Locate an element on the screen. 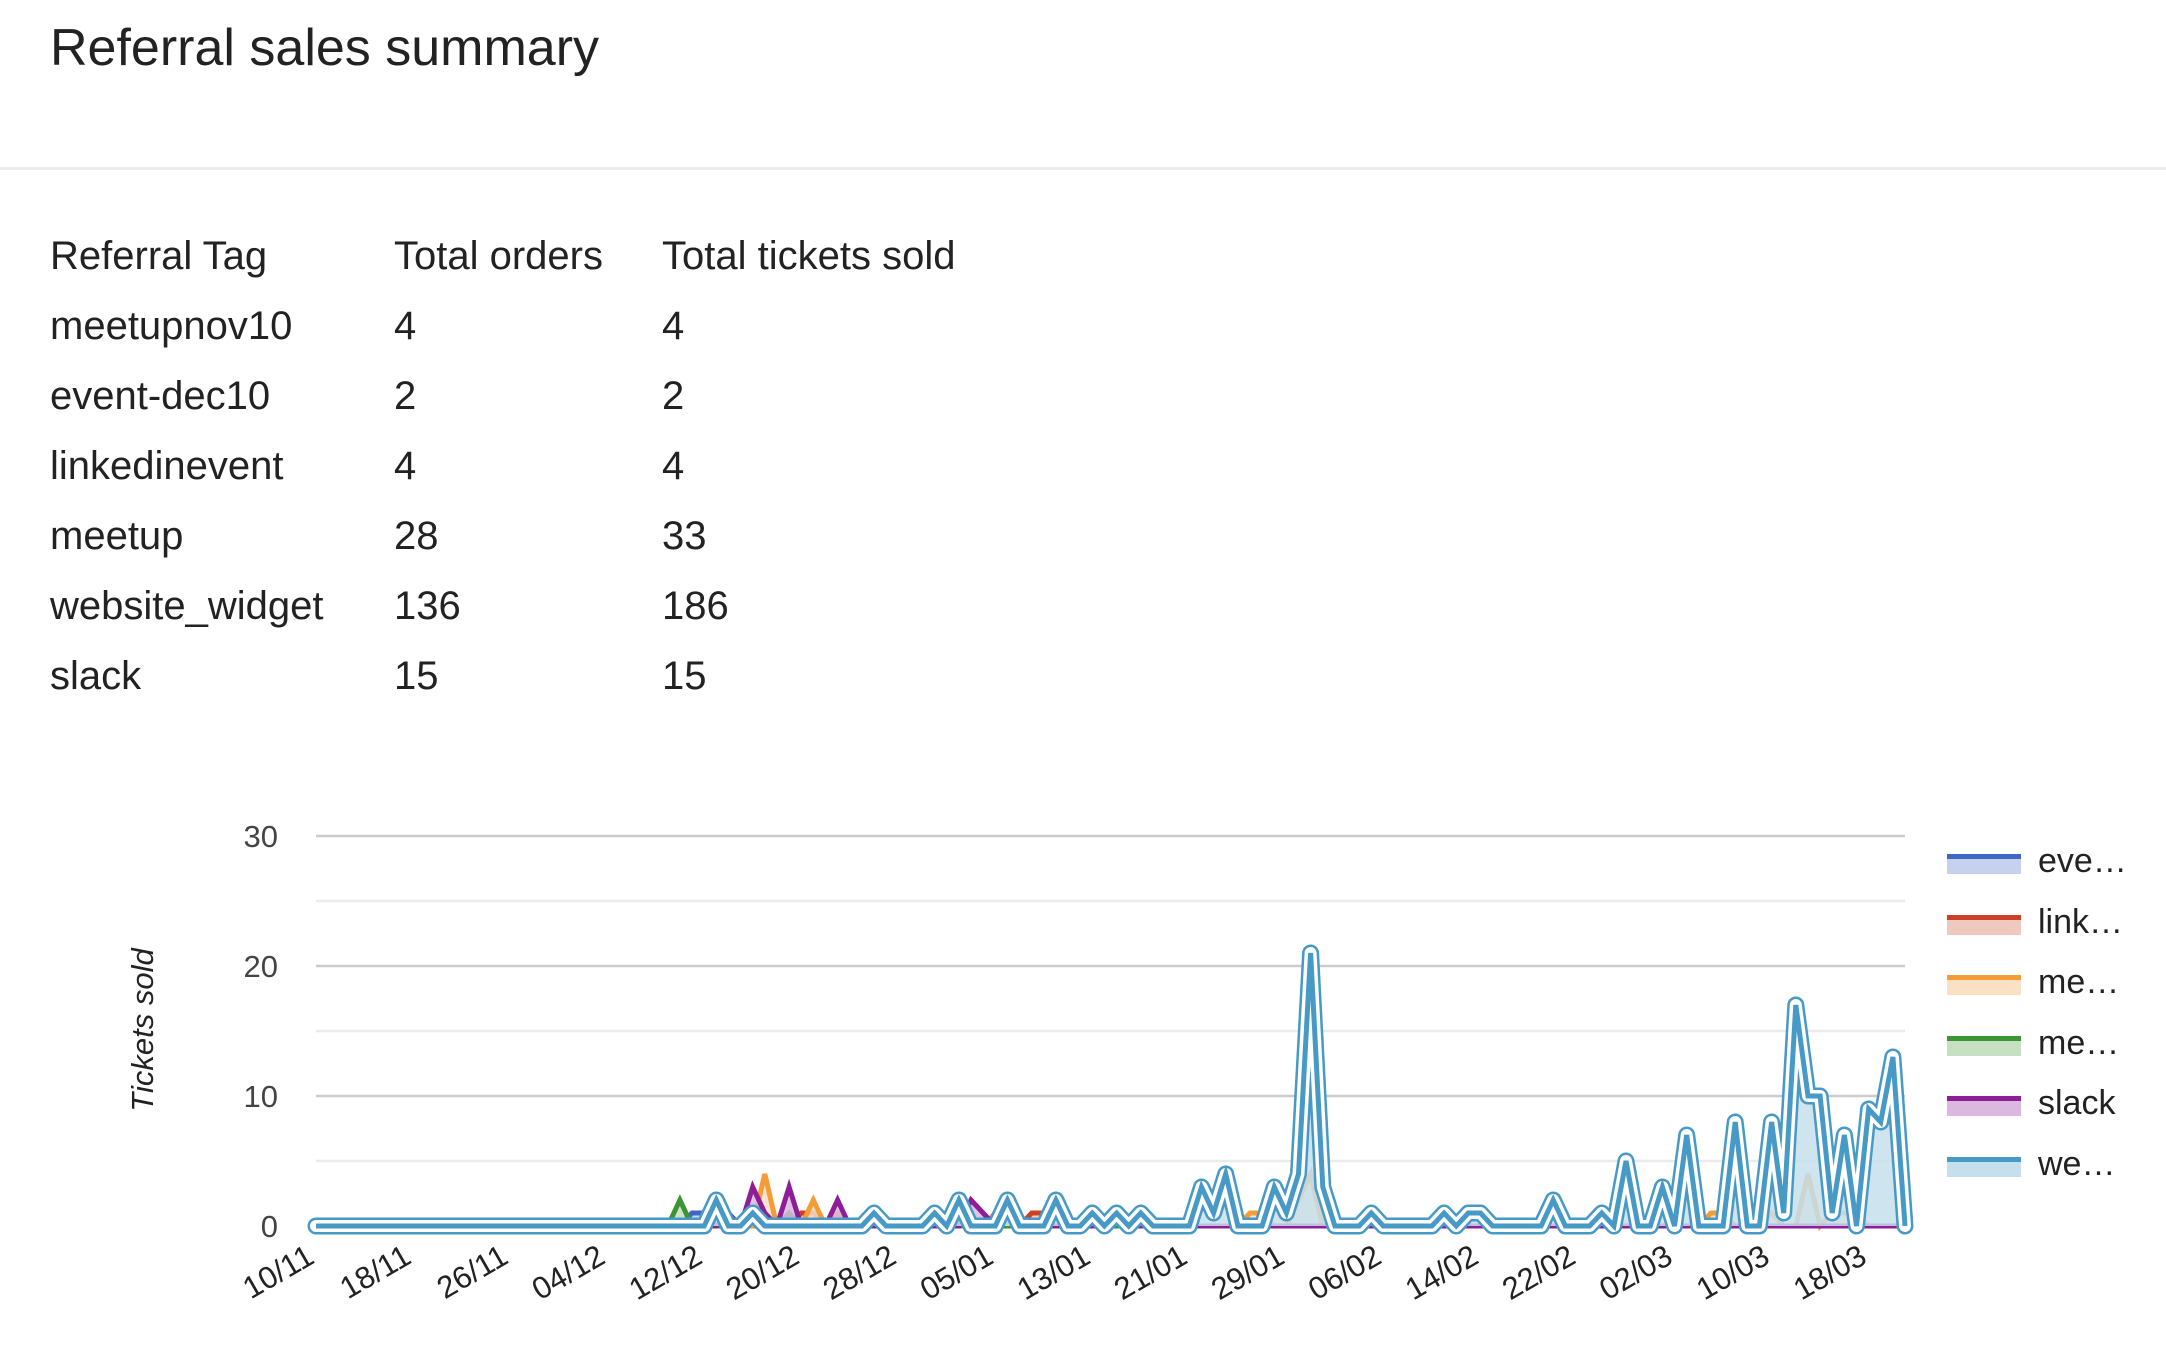 This screenshot has width=2166, height=1358. referral-tag-cell: meetupnov10 is located at coordinates (171, 326).